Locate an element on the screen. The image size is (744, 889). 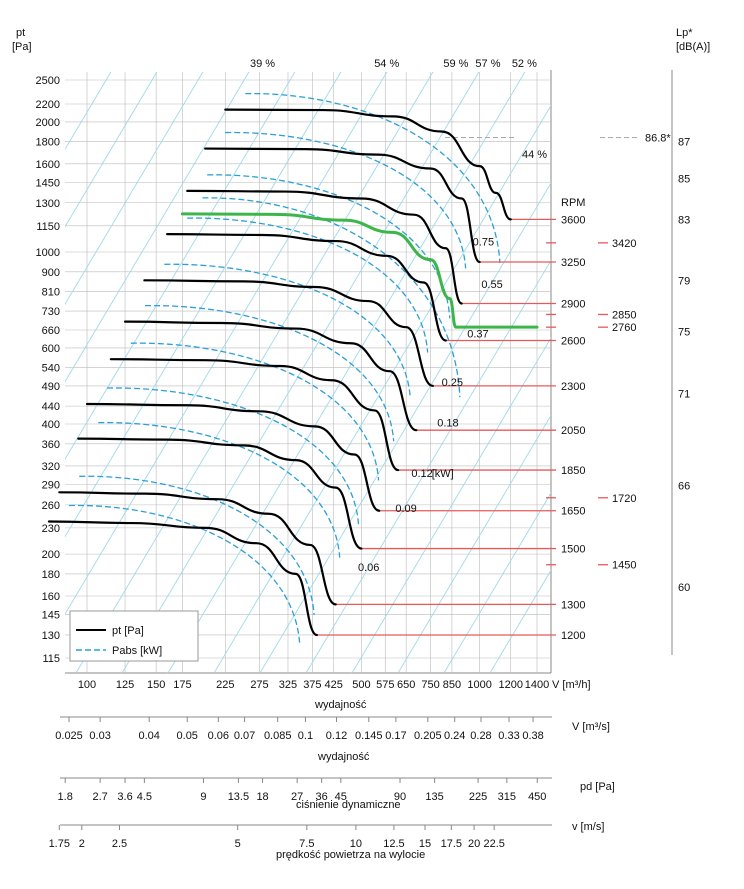
x-tick-label: 575 is located at coordinates (385, 685).